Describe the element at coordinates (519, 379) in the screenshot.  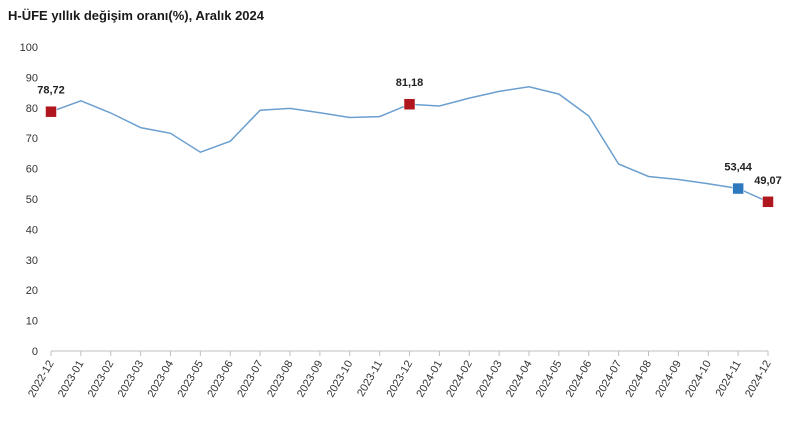
I see `x-tick-label: 2024-04` at that location.